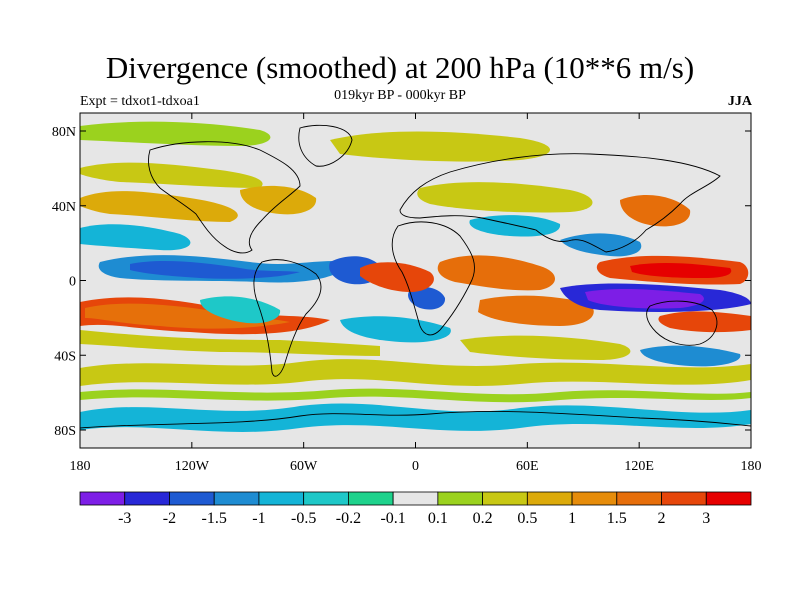 Image resolution: width=800 pixels, height=600 pixels. Describe the element at coordinates (214, 518) in the screenshot. I see `colorbar-label: -1.5` at that location.